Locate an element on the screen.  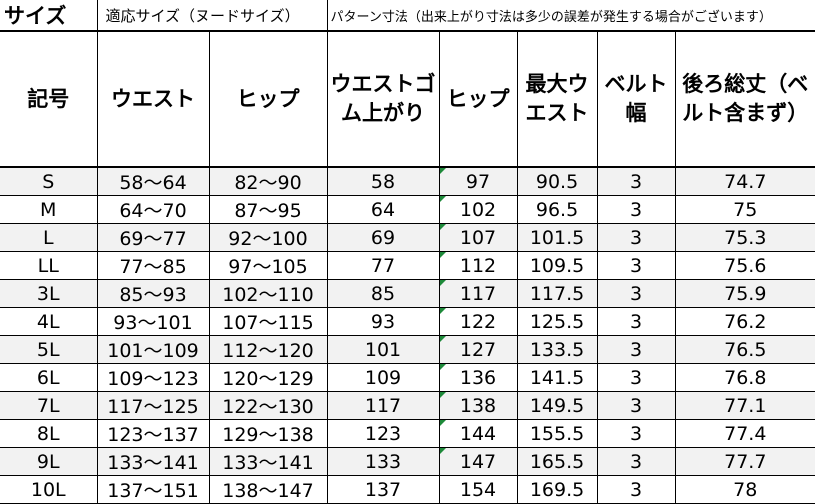
header-back-length: 後ろ総丈（ベルト含まず） is located at coordinates (744, 99).